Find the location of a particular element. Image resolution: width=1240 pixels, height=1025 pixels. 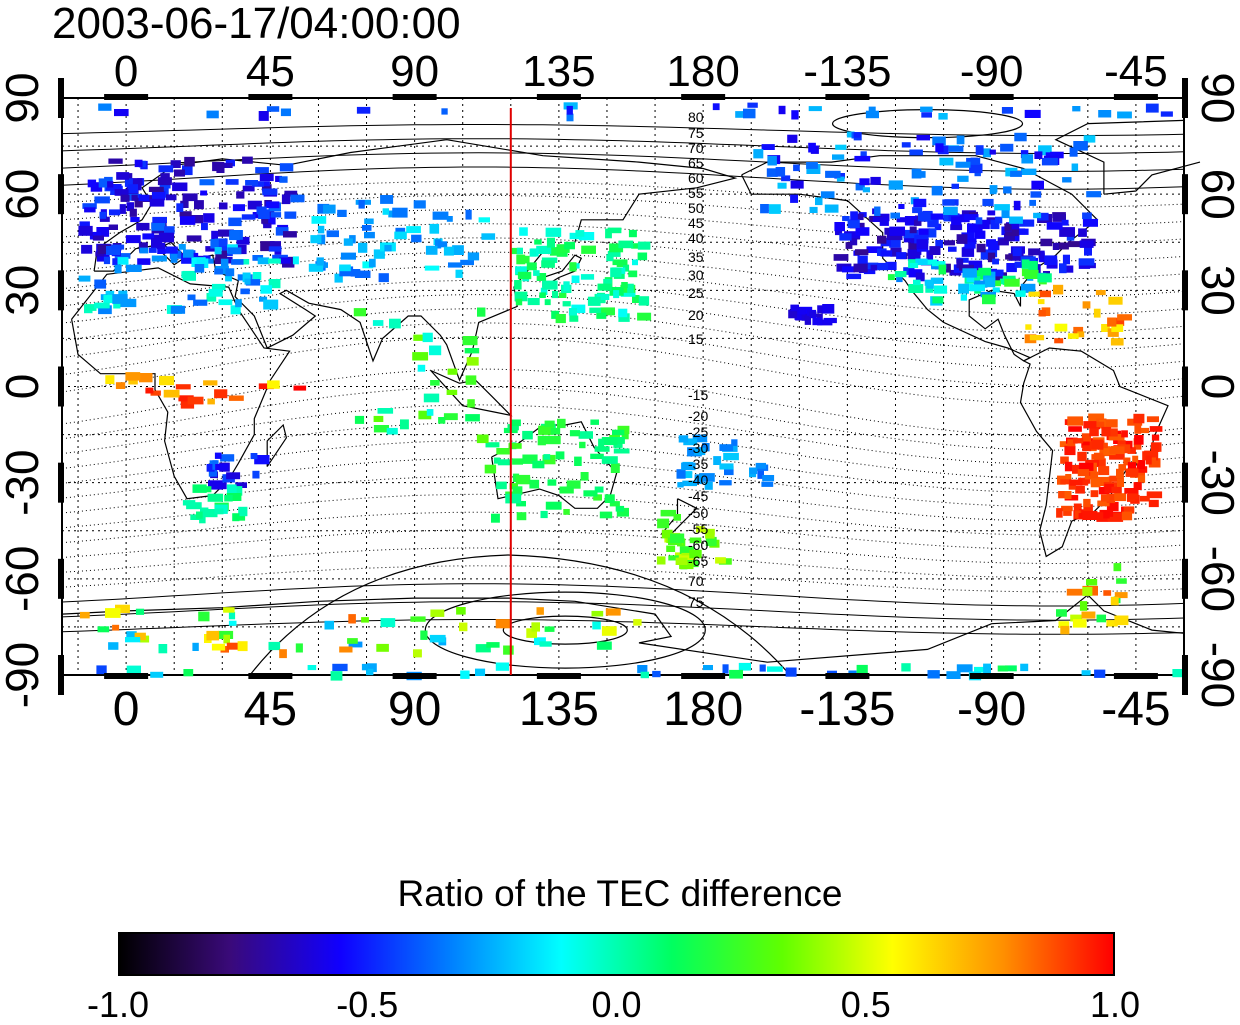

contour-label: 60 is located at coordinates (696, 178).